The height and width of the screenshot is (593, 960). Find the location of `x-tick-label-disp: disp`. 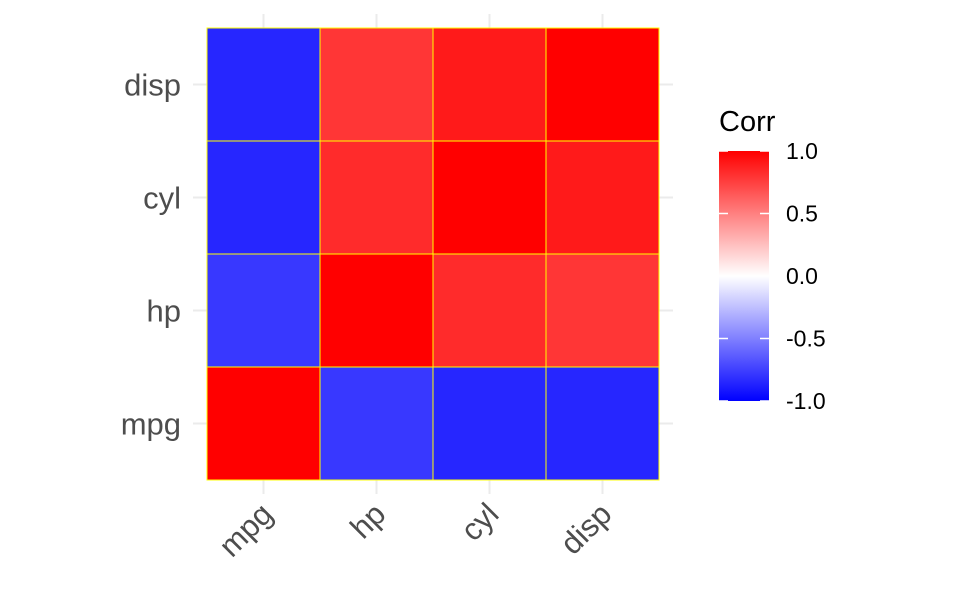

x-tick-label-disp: disp is located at coordinates (585, 528).